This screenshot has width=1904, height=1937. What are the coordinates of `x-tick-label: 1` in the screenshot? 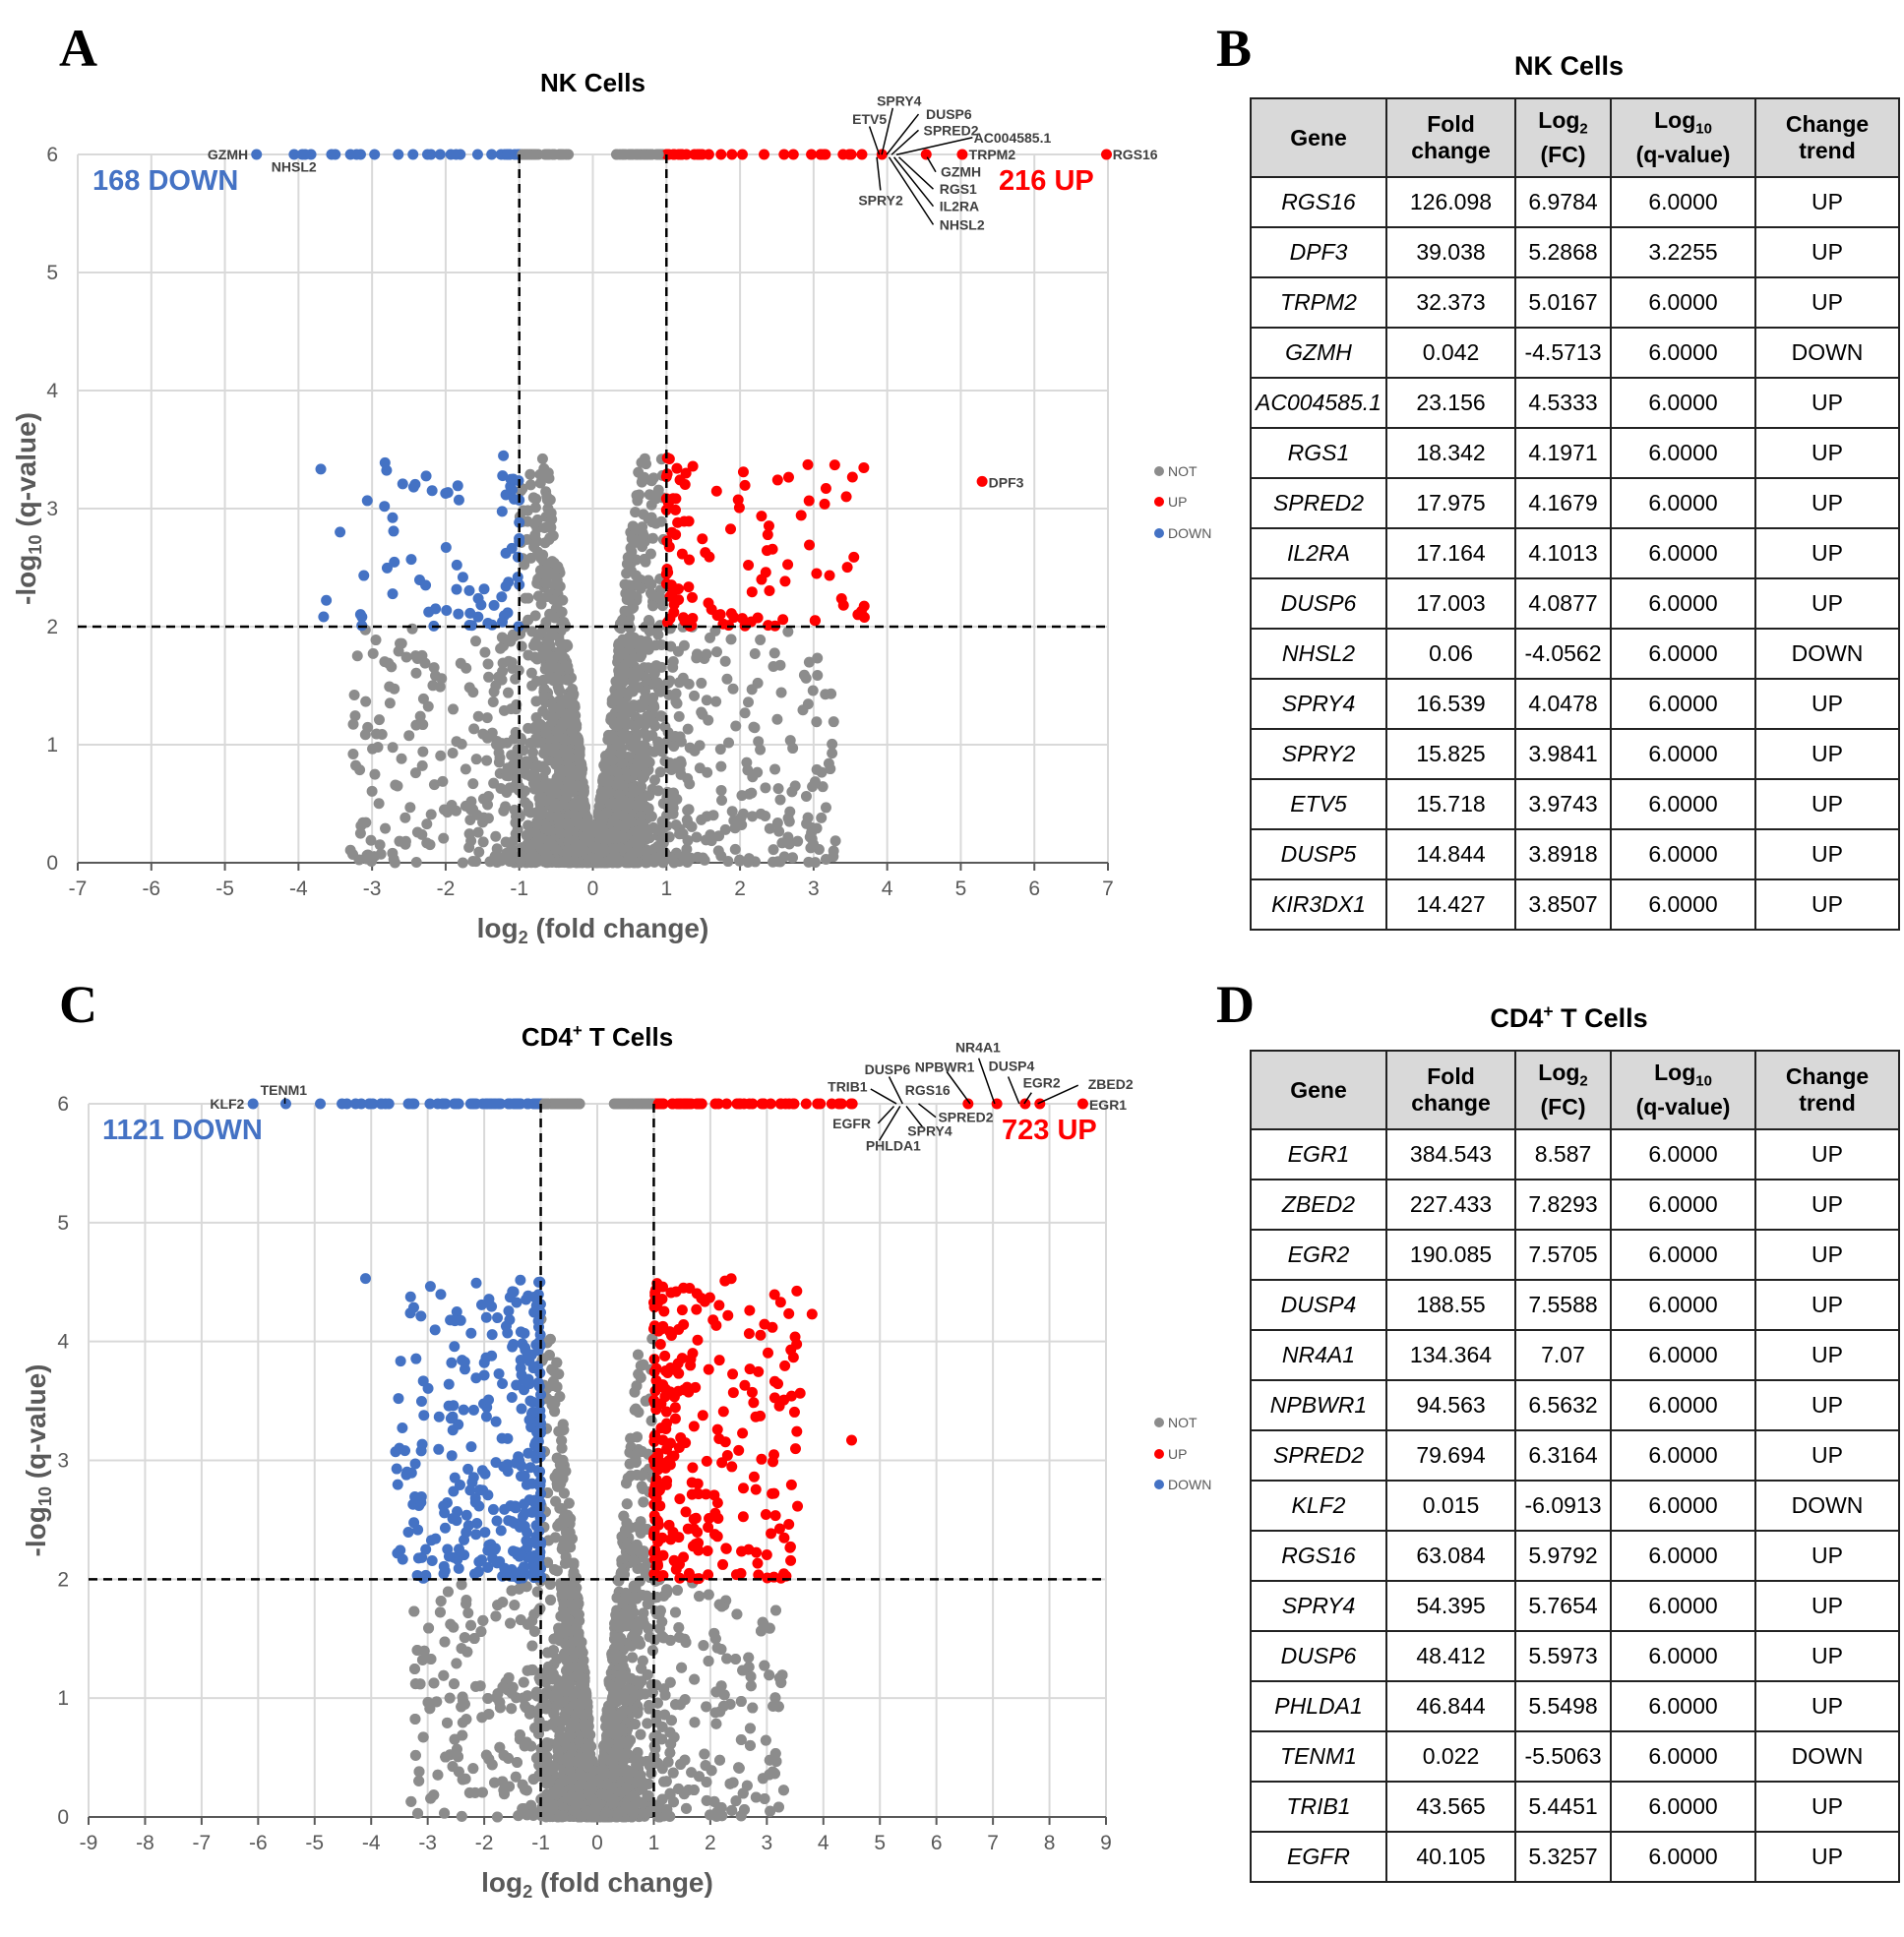 It's located at (666, 889).